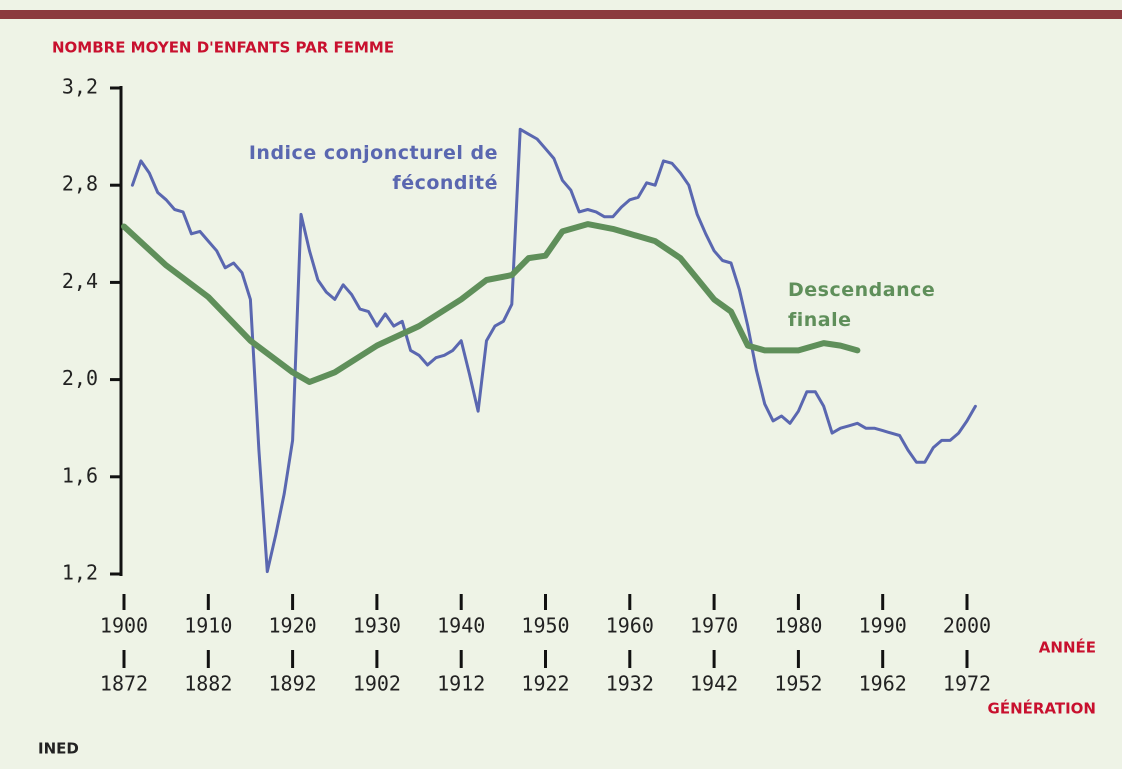 This screenshot has width=1122, height=769. I want to click on y-tick-label: 1,2, so click(80, 573).